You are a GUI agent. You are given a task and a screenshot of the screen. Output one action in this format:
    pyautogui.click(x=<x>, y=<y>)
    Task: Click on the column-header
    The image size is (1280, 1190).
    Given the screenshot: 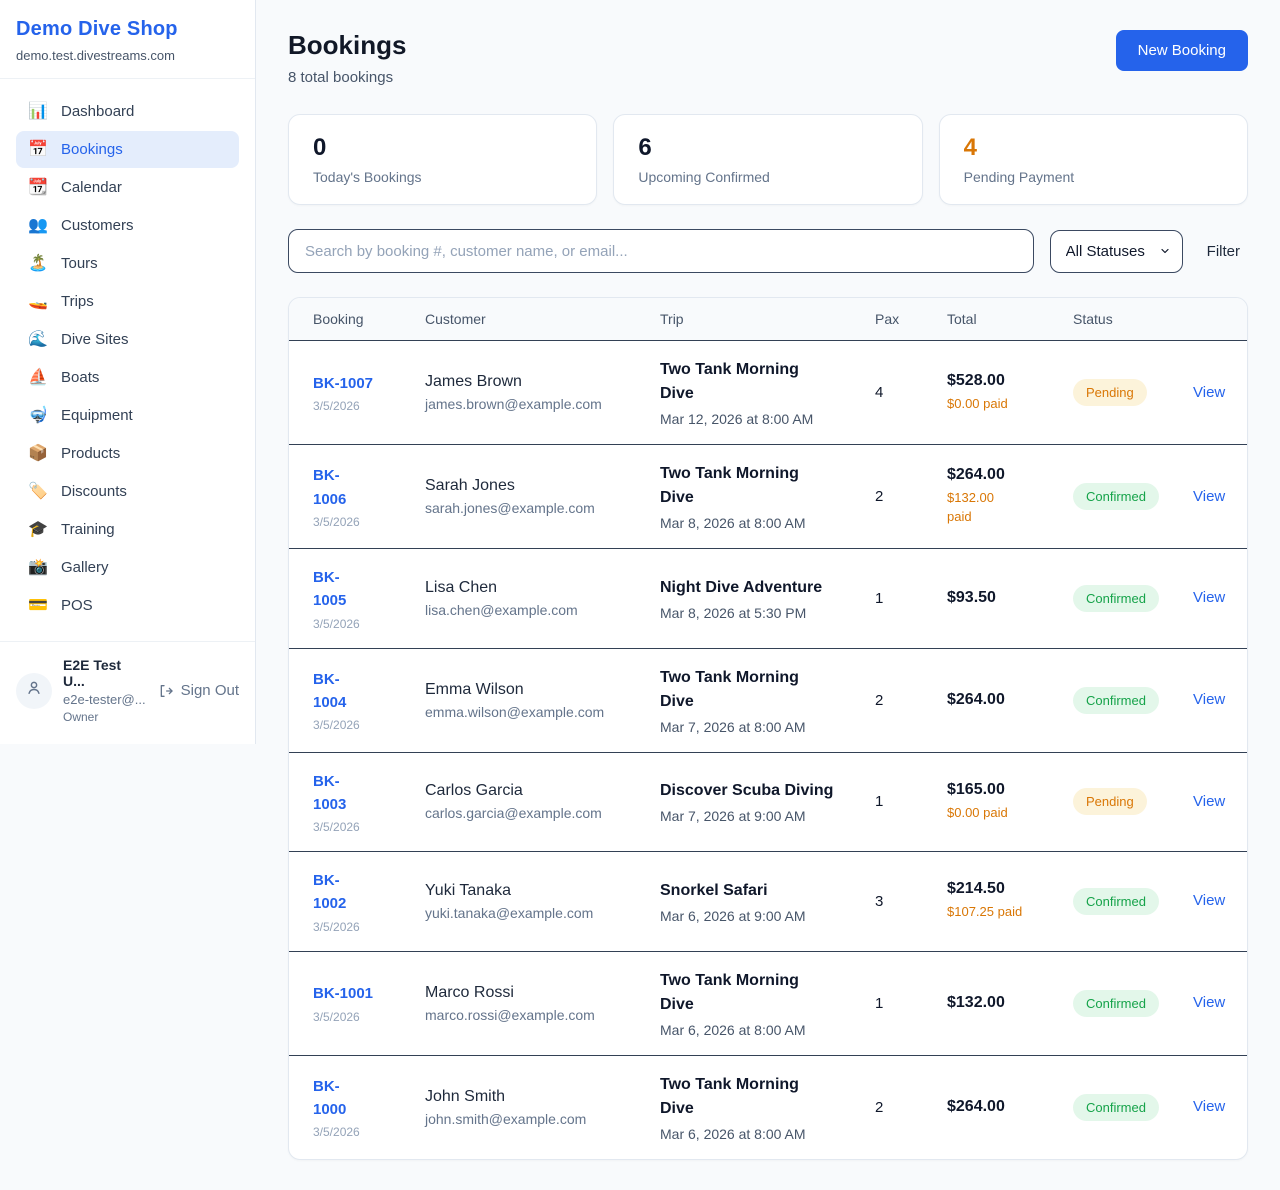 What is the action you would take?
    pyautogui.click(x=1208, y=319)
    